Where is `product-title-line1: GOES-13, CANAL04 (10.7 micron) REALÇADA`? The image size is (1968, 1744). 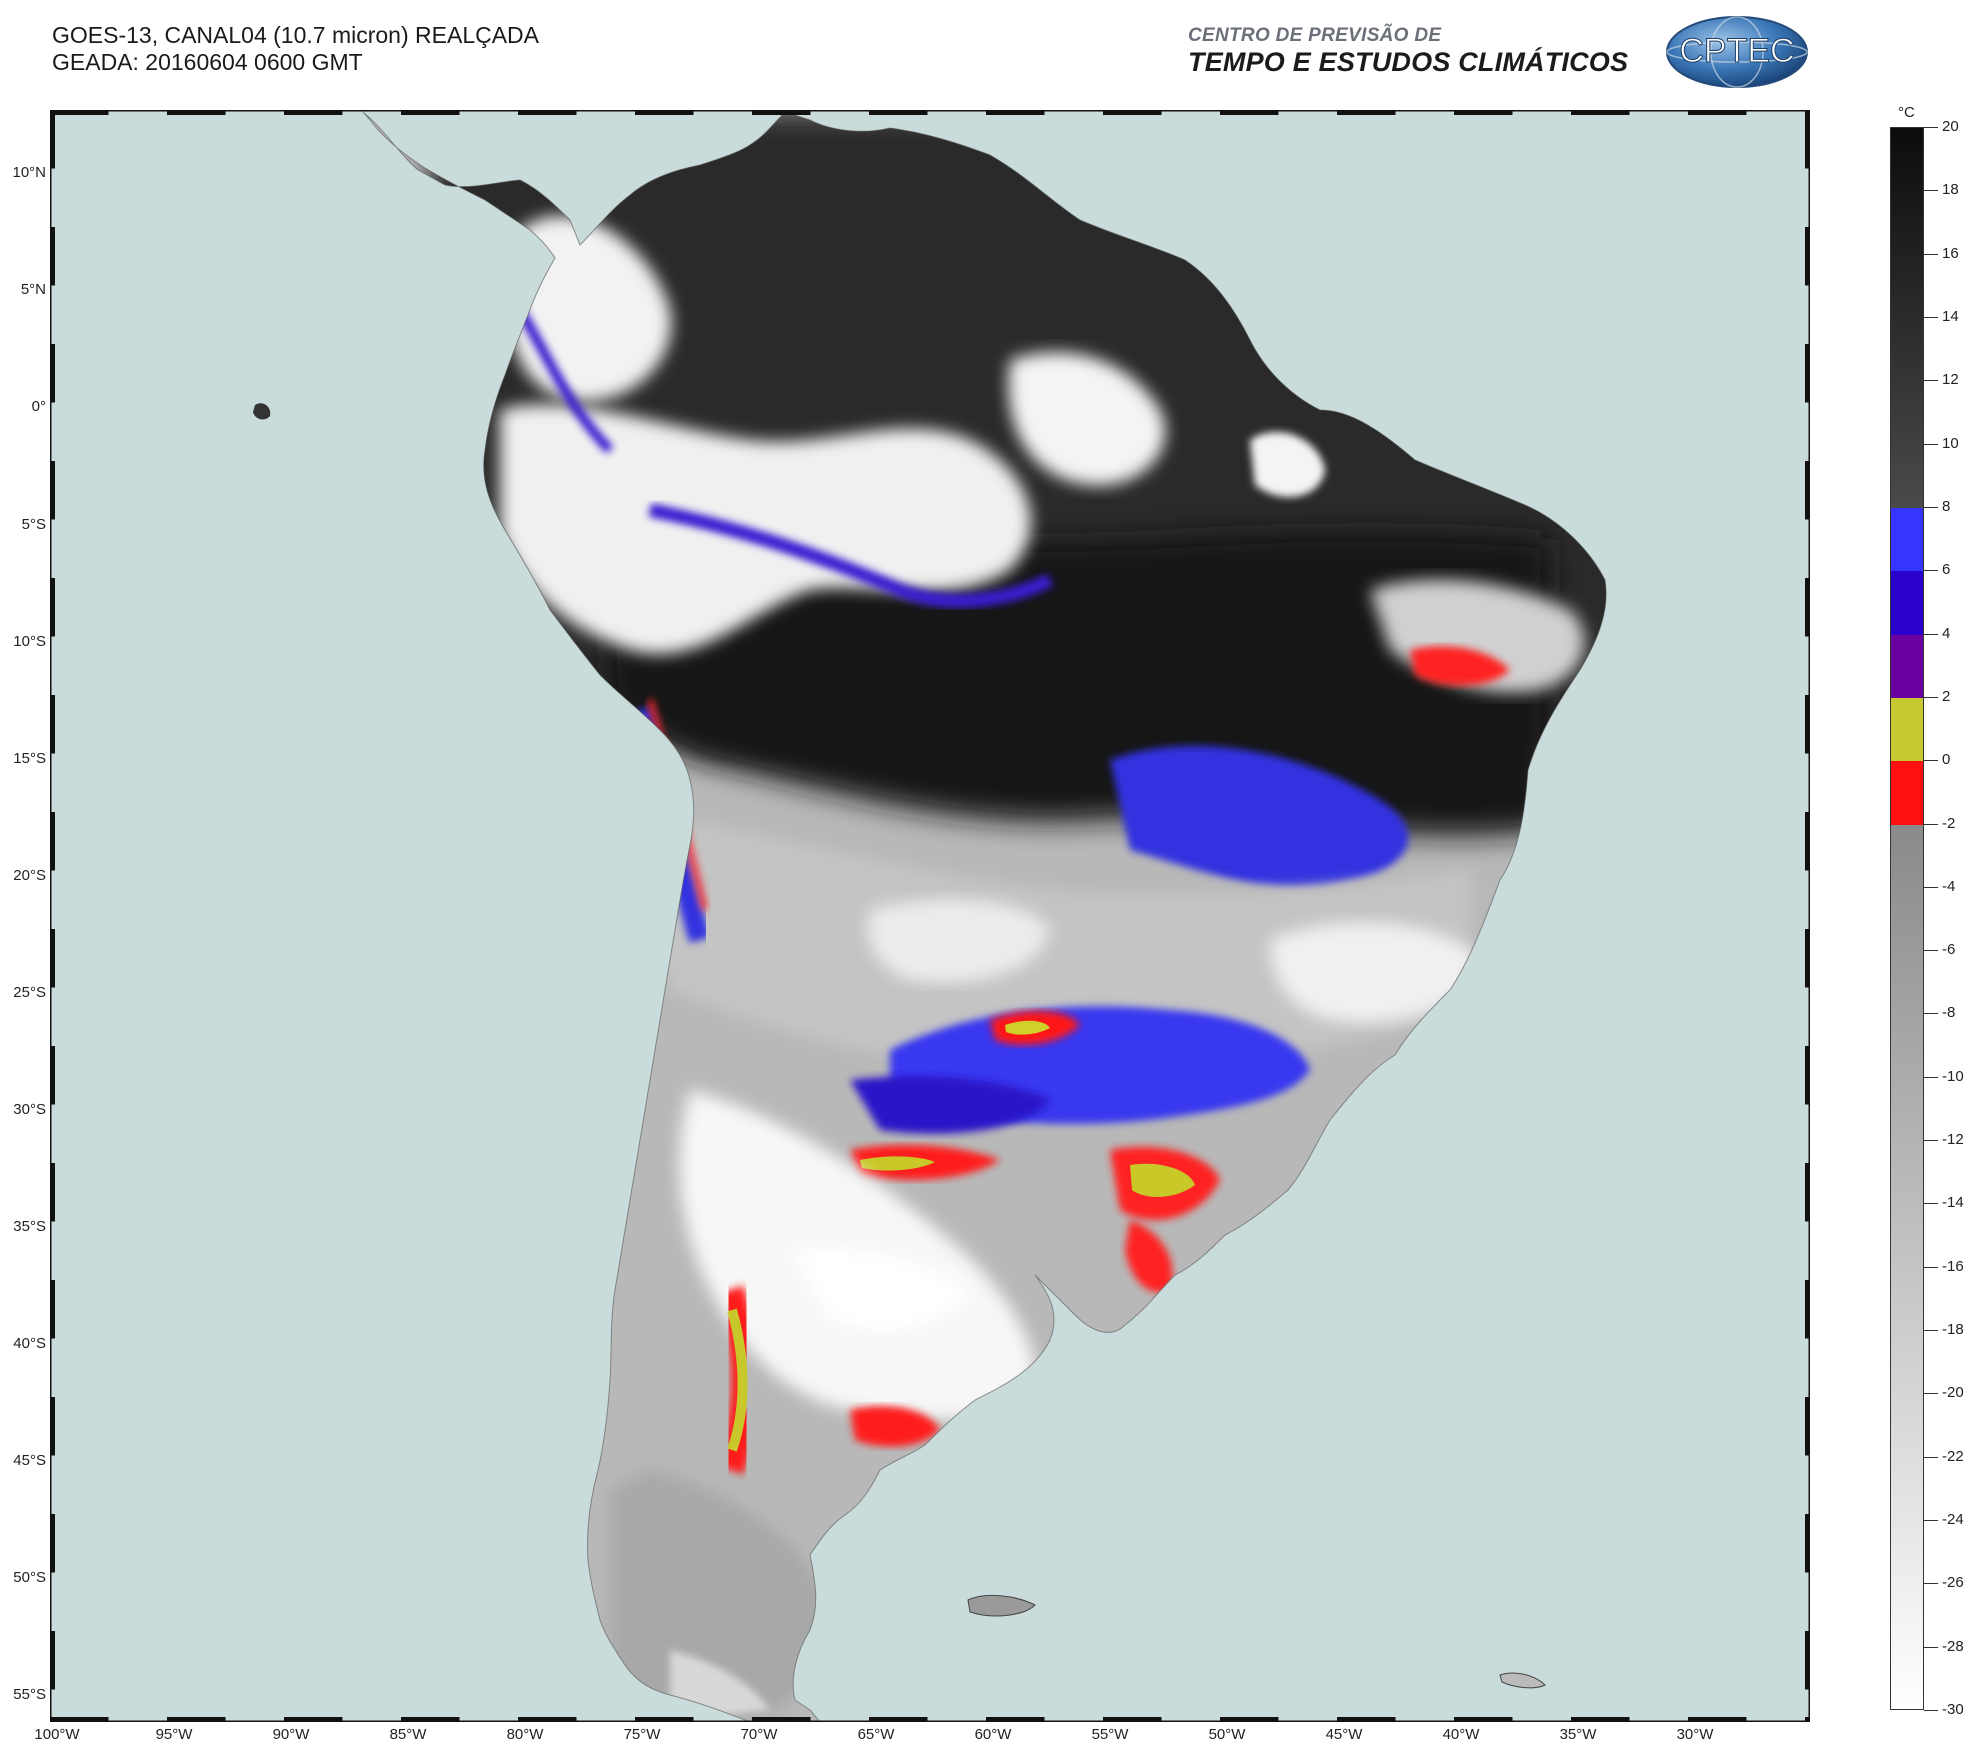 product-title-line1: GOES-13, CANAL04 (10.7 micron) REALÇADA is located at coordinates (296, 35).